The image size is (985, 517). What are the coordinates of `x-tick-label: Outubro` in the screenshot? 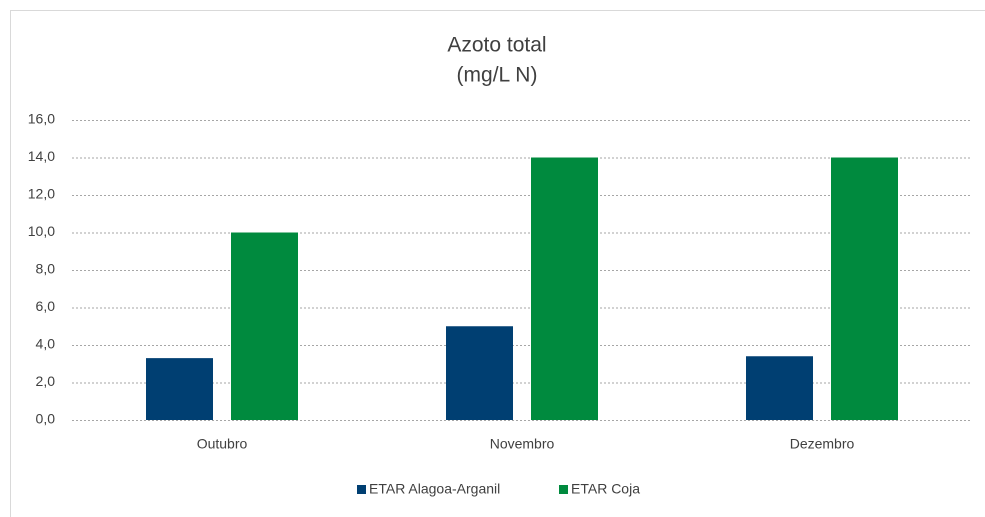 It's located at (222, 444).